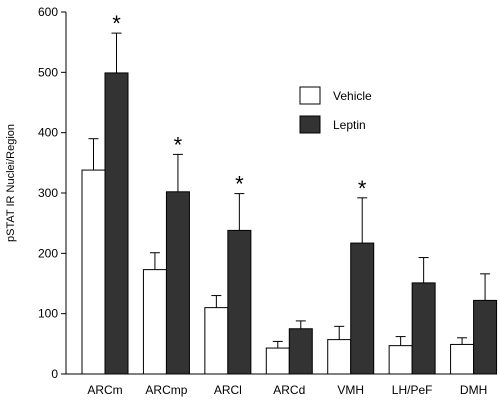  I want to click on legend-swatch-leptin, so click(310, 124).